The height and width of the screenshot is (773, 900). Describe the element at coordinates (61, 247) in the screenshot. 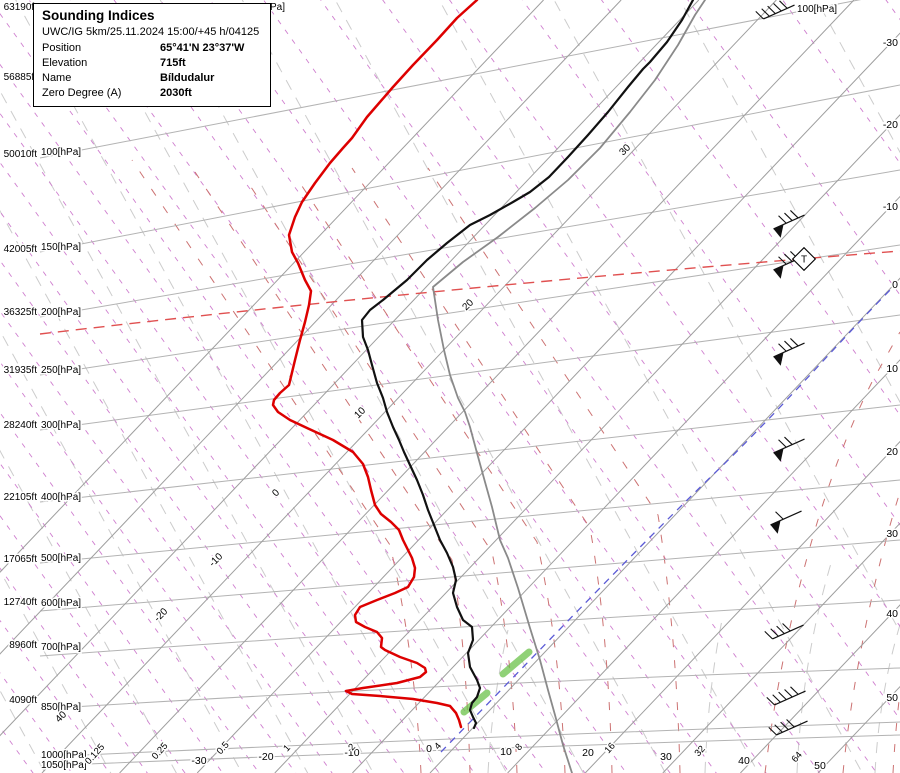

I see `pressure-label: 150[hPa]` at that location.